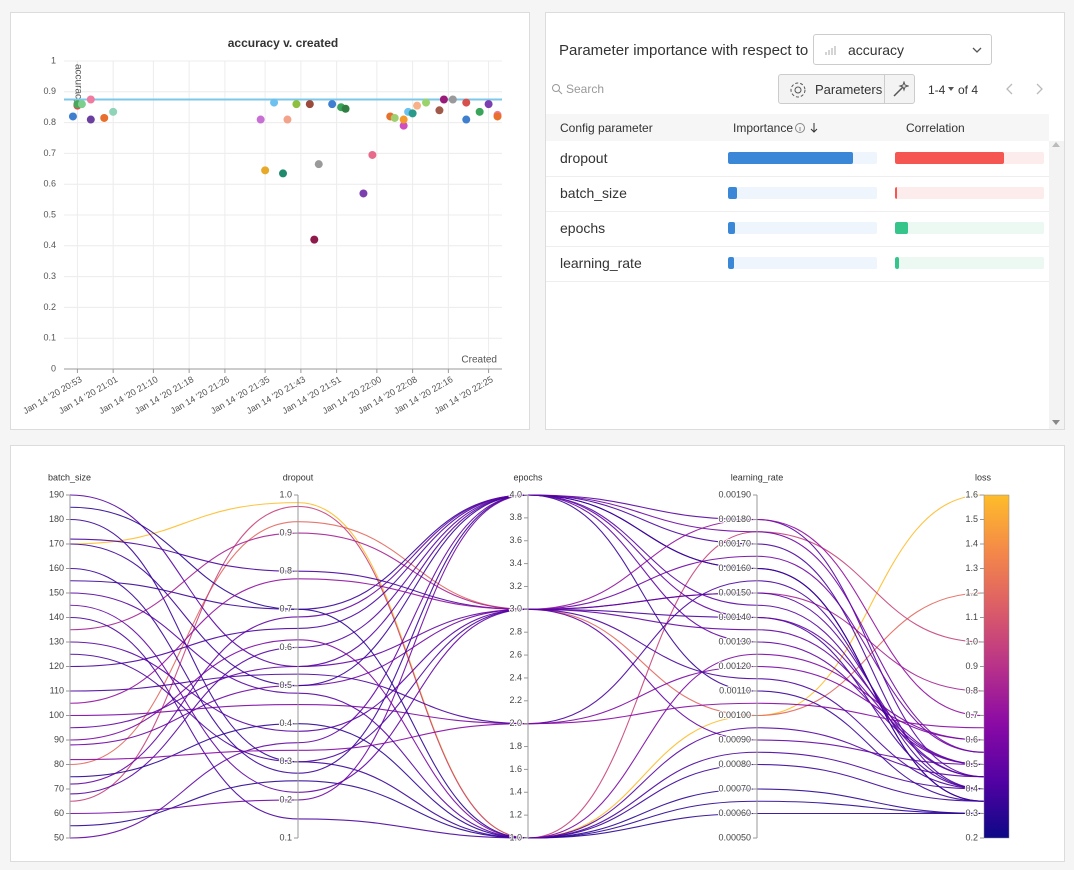 Image resolution: width=1074 pixels, height=870 pixels. Describe the element at coordinates (734, 543) in the screenshot. I see `tick-label: 0.00170` at that location.